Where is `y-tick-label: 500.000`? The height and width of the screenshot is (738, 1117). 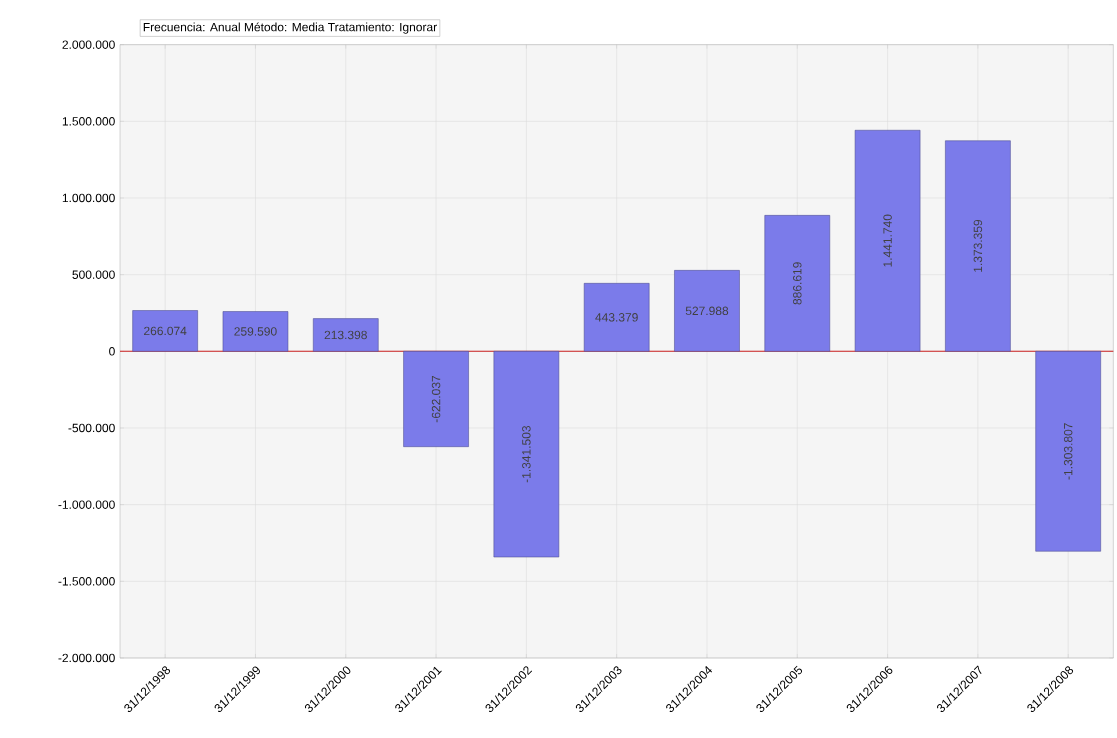 y-tick-label: 500.000 is located at coordinates (93, 274).